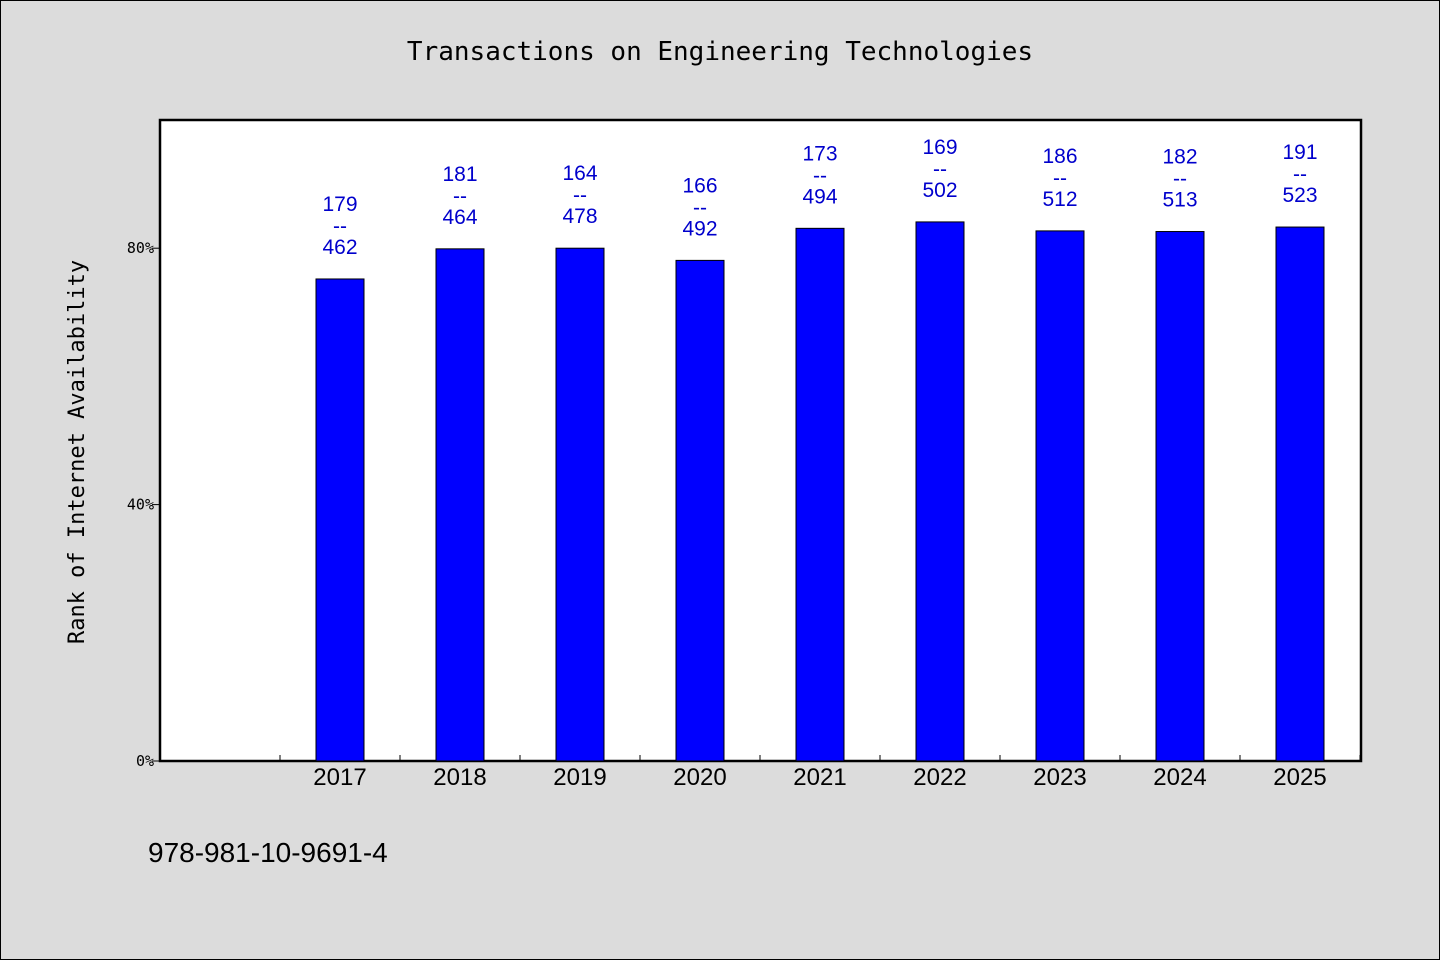 The width and height of the screenshot is (1440, 960). I want to click on x-tick-label: 2019, so click(579, 777).